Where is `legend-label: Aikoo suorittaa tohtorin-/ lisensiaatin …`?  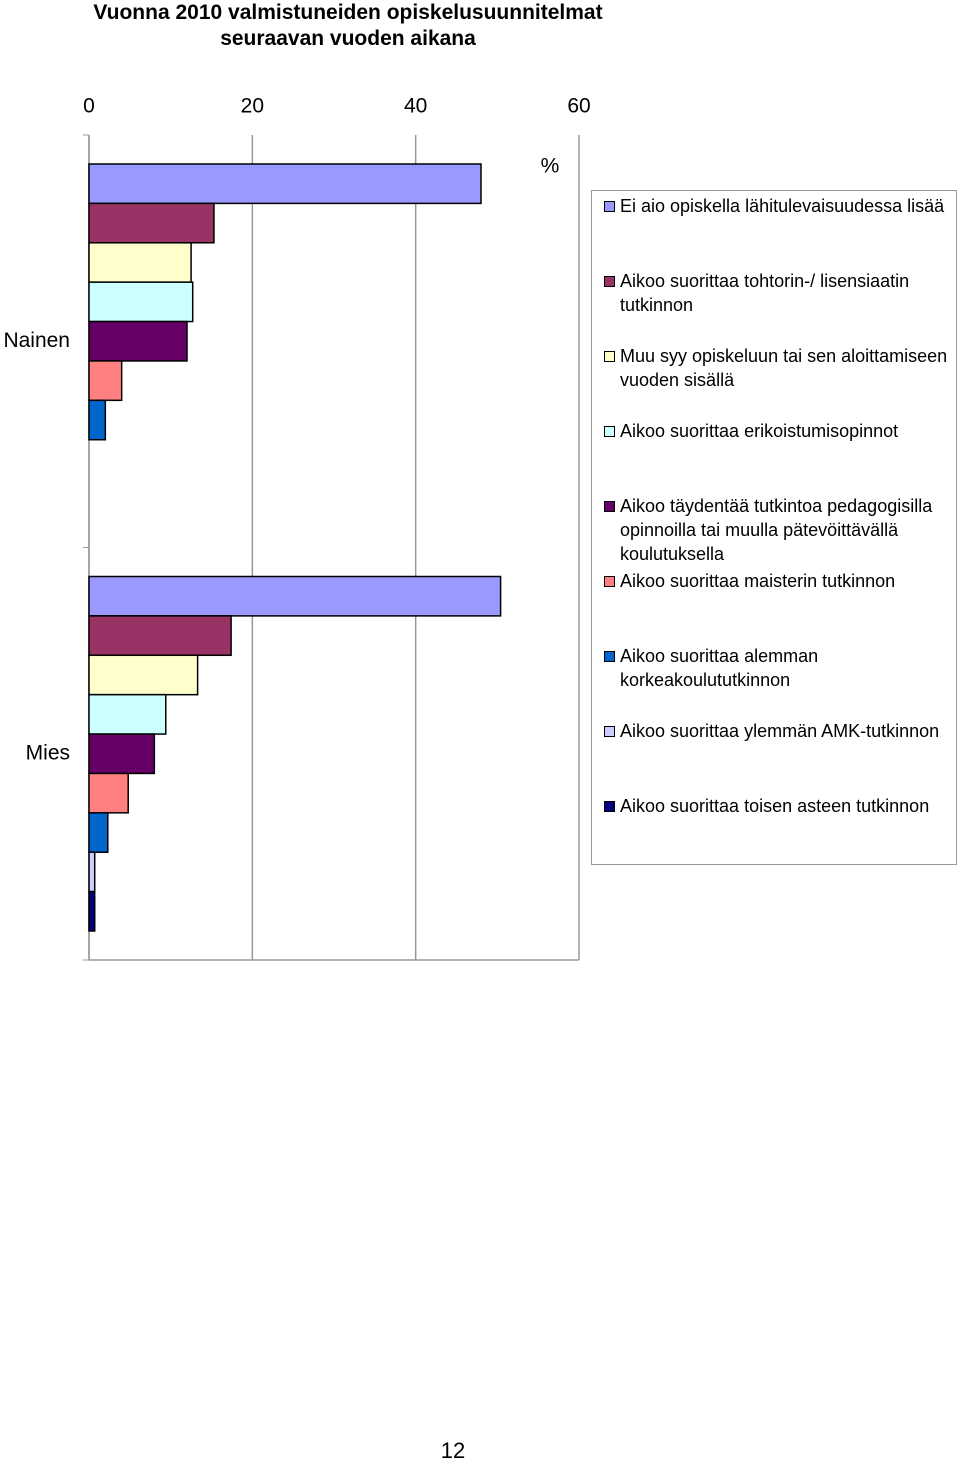
legend-label: Aikoo suorittaa tohtorin-/ lisensiaatin … is located at coordinates (765, 293).